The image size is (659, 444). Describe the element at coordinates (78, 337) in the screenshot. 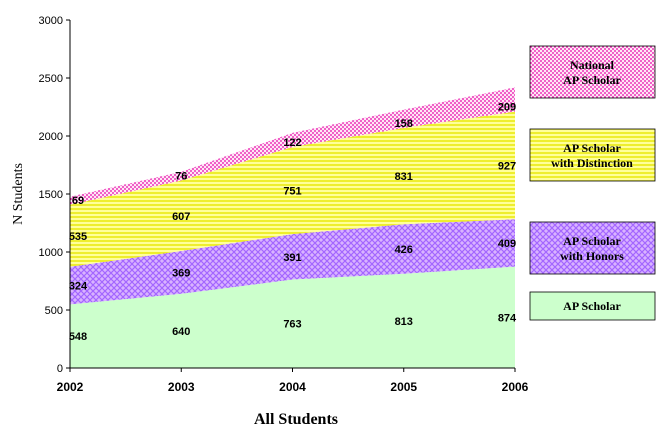

I see `data-label: 548` at that location.